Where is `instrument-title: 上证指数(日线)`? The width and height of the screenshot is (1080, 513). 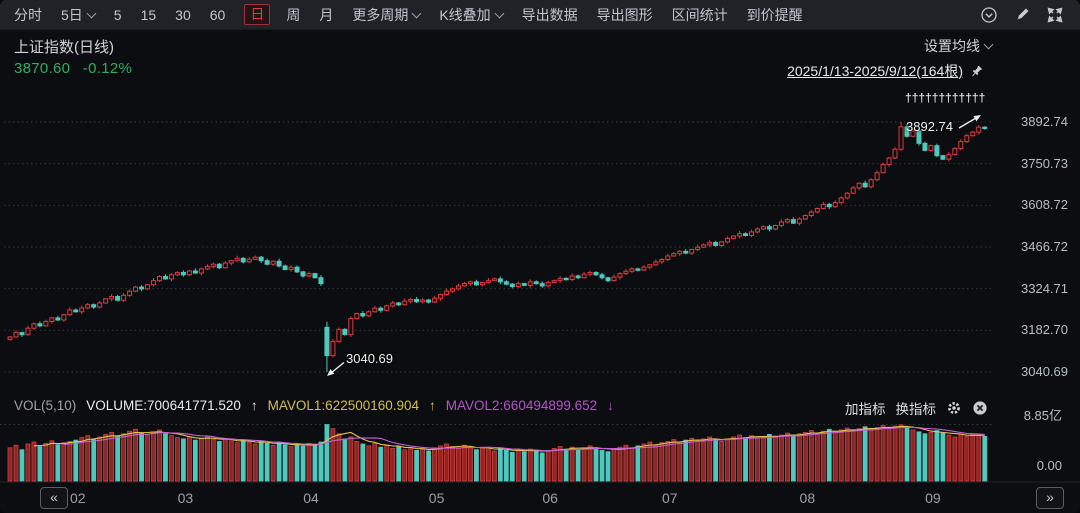 instrument-title: 上证指数(日线) is located at coordinates (64, 47).